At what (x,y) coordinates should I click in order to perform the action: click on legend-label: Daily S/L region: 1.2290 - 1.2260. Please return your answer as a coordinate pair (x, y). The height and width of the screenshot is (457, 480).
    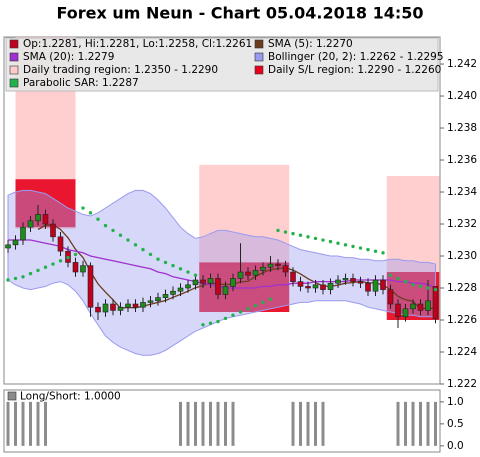
    Looking at the image, I should click on (354, 70).